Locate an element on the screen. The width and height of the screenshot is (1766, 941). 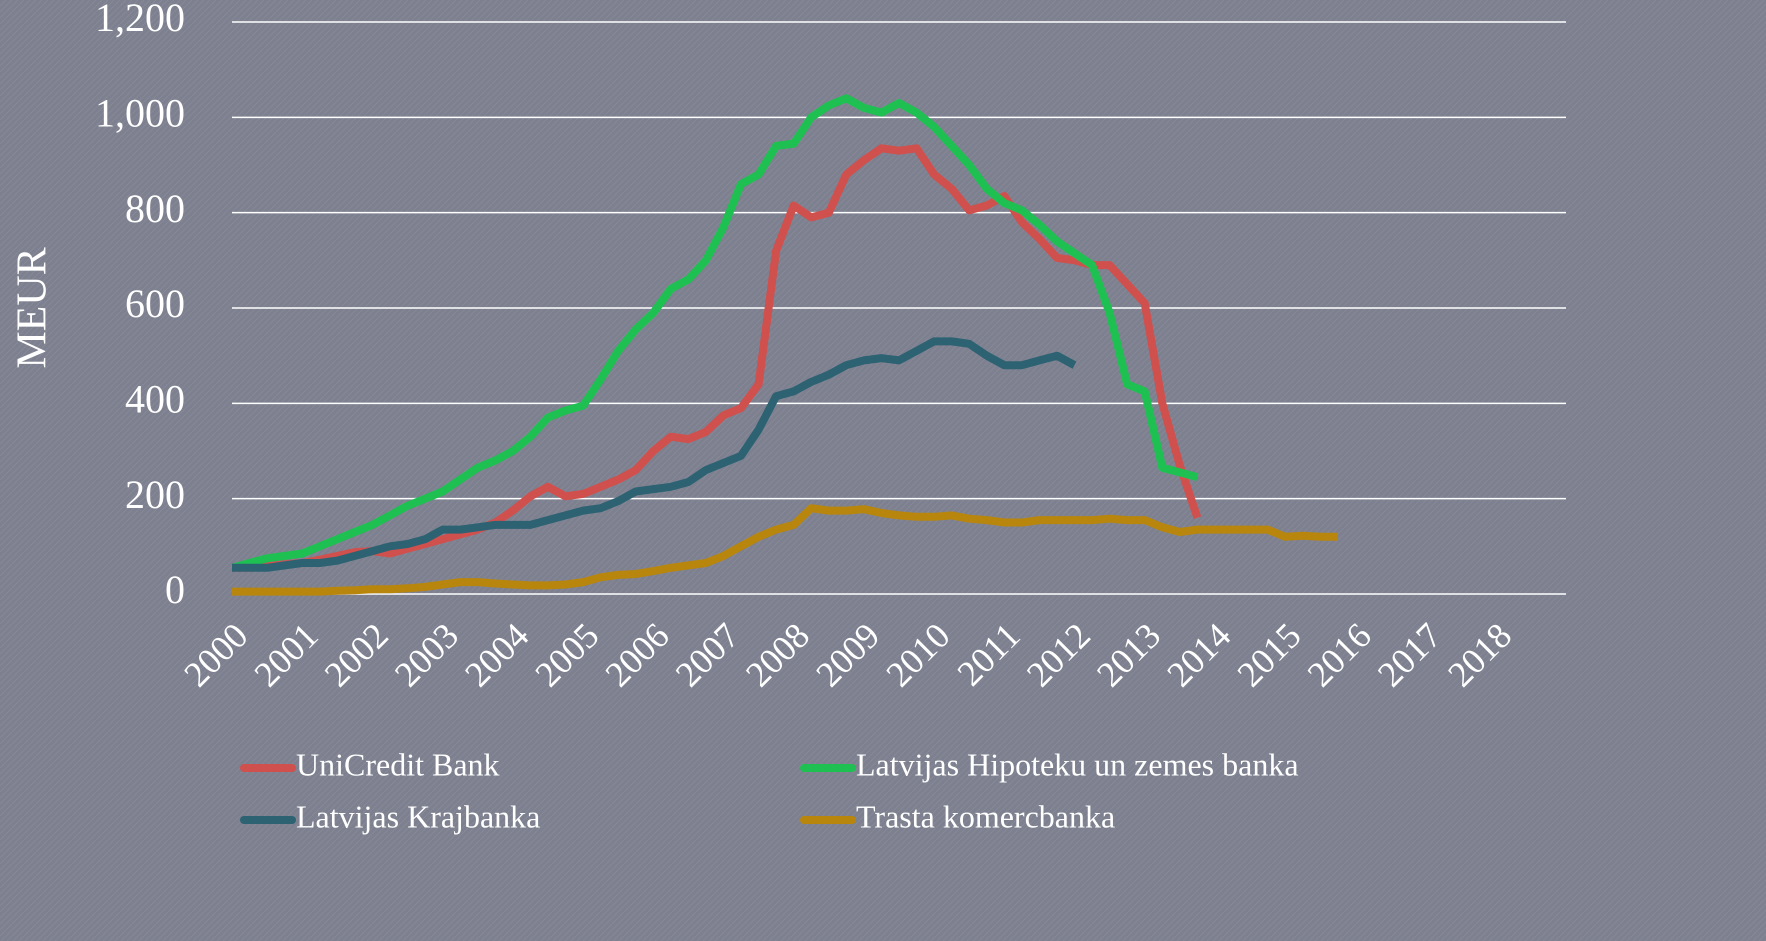
legend-label: Latvijas Hipoteku un zemes banka is located at coordinates (1077, 764).